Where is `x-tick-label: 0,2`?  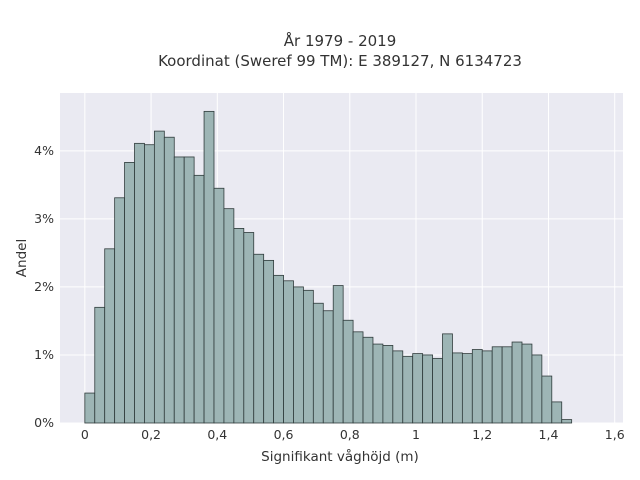
x-tick-label: 0,2 is located at coordinates (151, 434).